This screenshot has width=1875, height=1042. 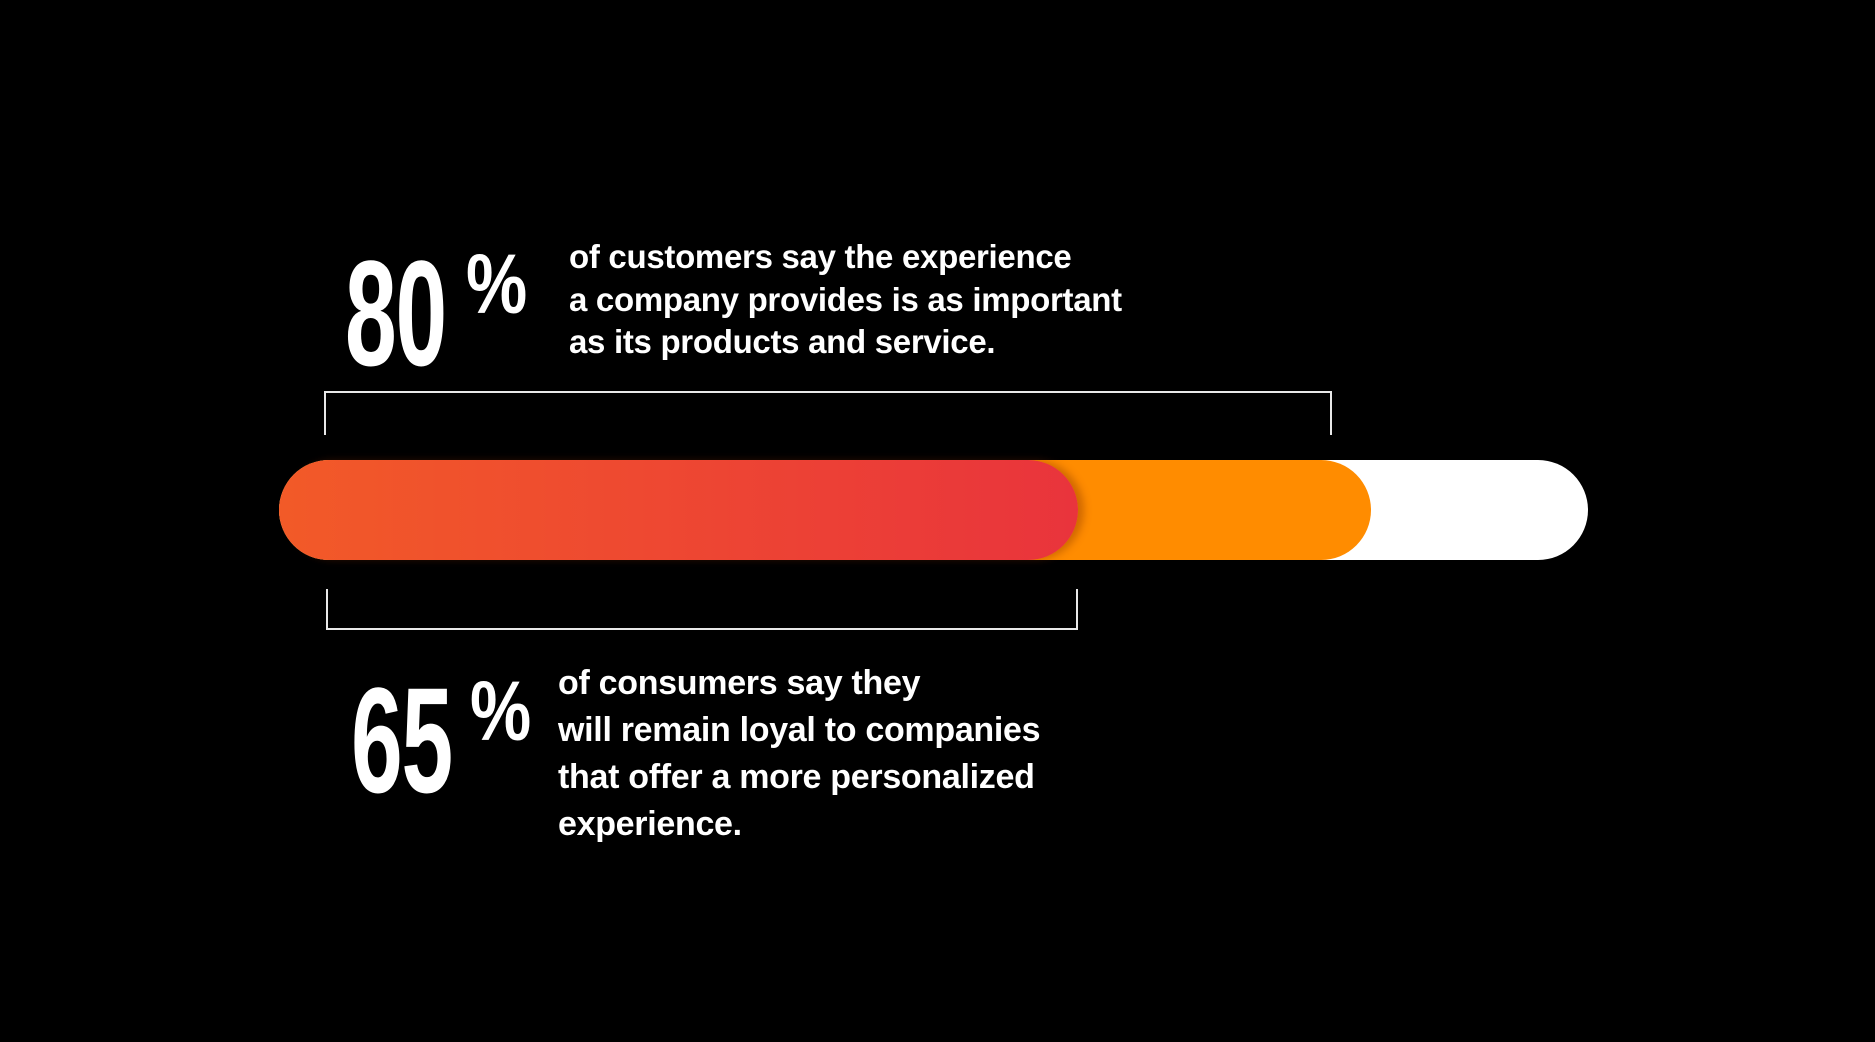 What do you see at coordinates (402, 740) in the screenshot?
I see `stat-65-number: 65` at bounding box center [402, 740].